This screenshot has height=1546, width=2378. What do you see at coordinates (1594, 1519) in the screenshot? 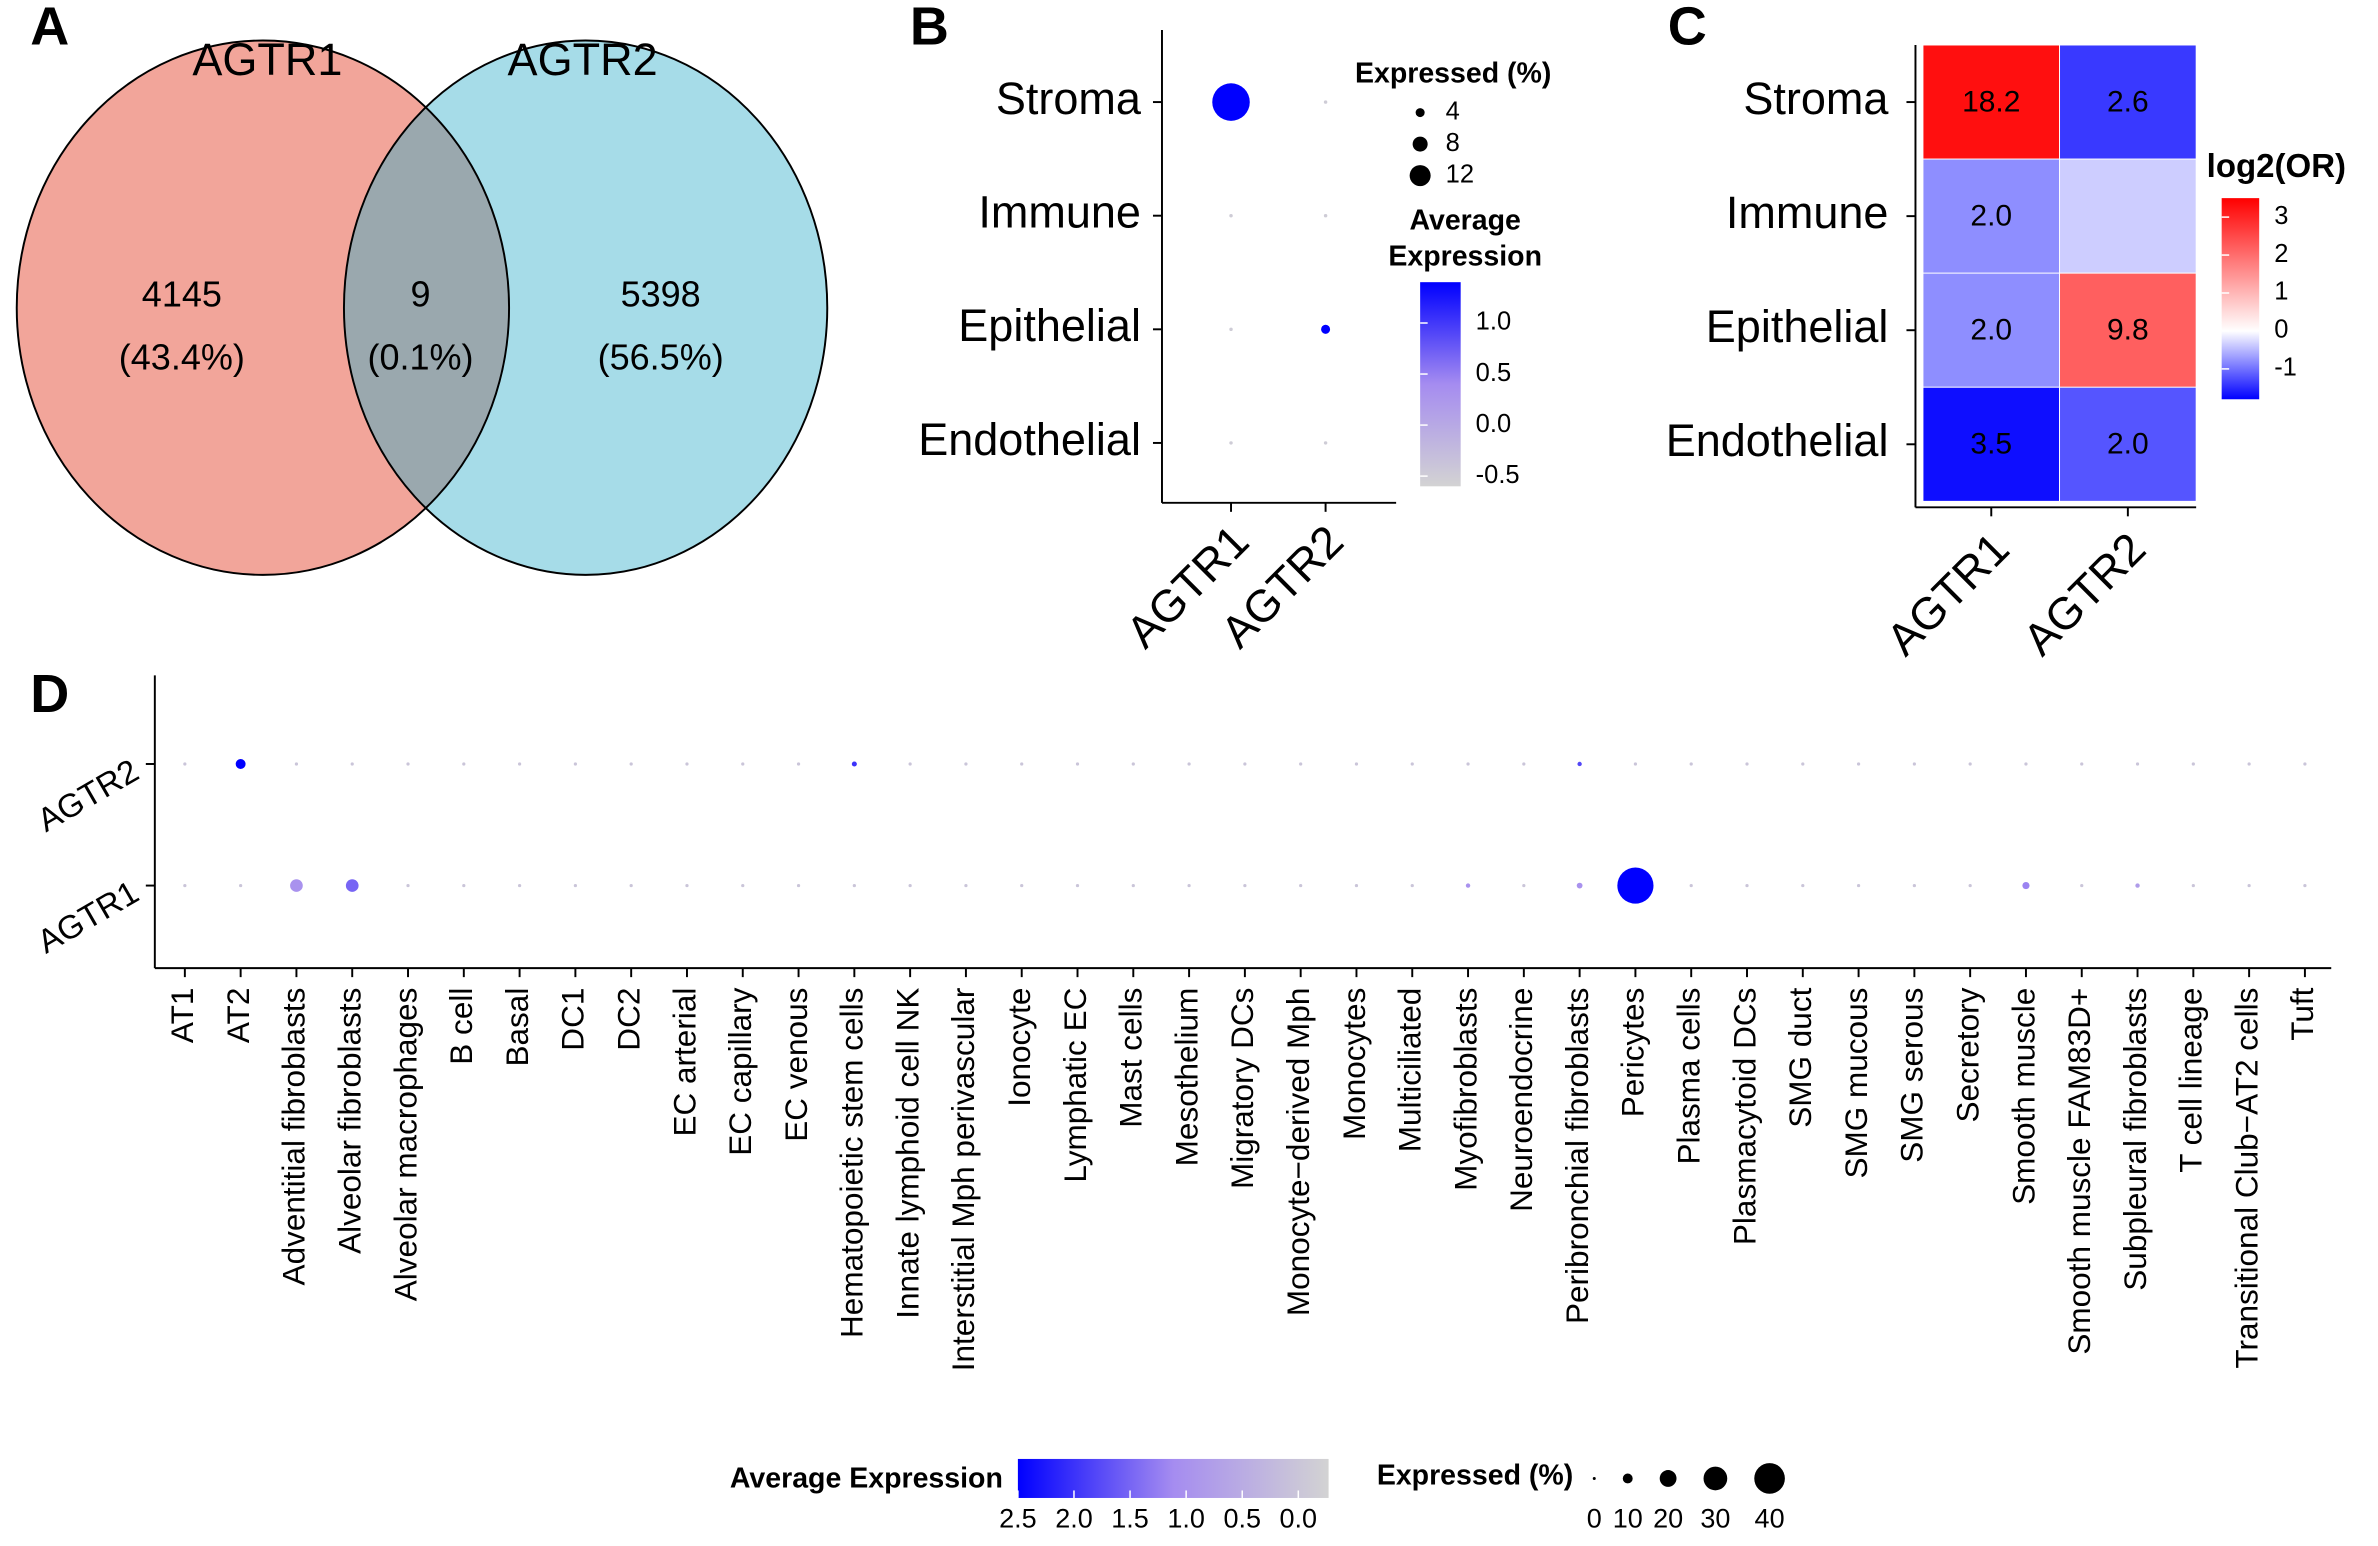
I see `size-legend-label: 0` at bounding box center [1594, 1519].